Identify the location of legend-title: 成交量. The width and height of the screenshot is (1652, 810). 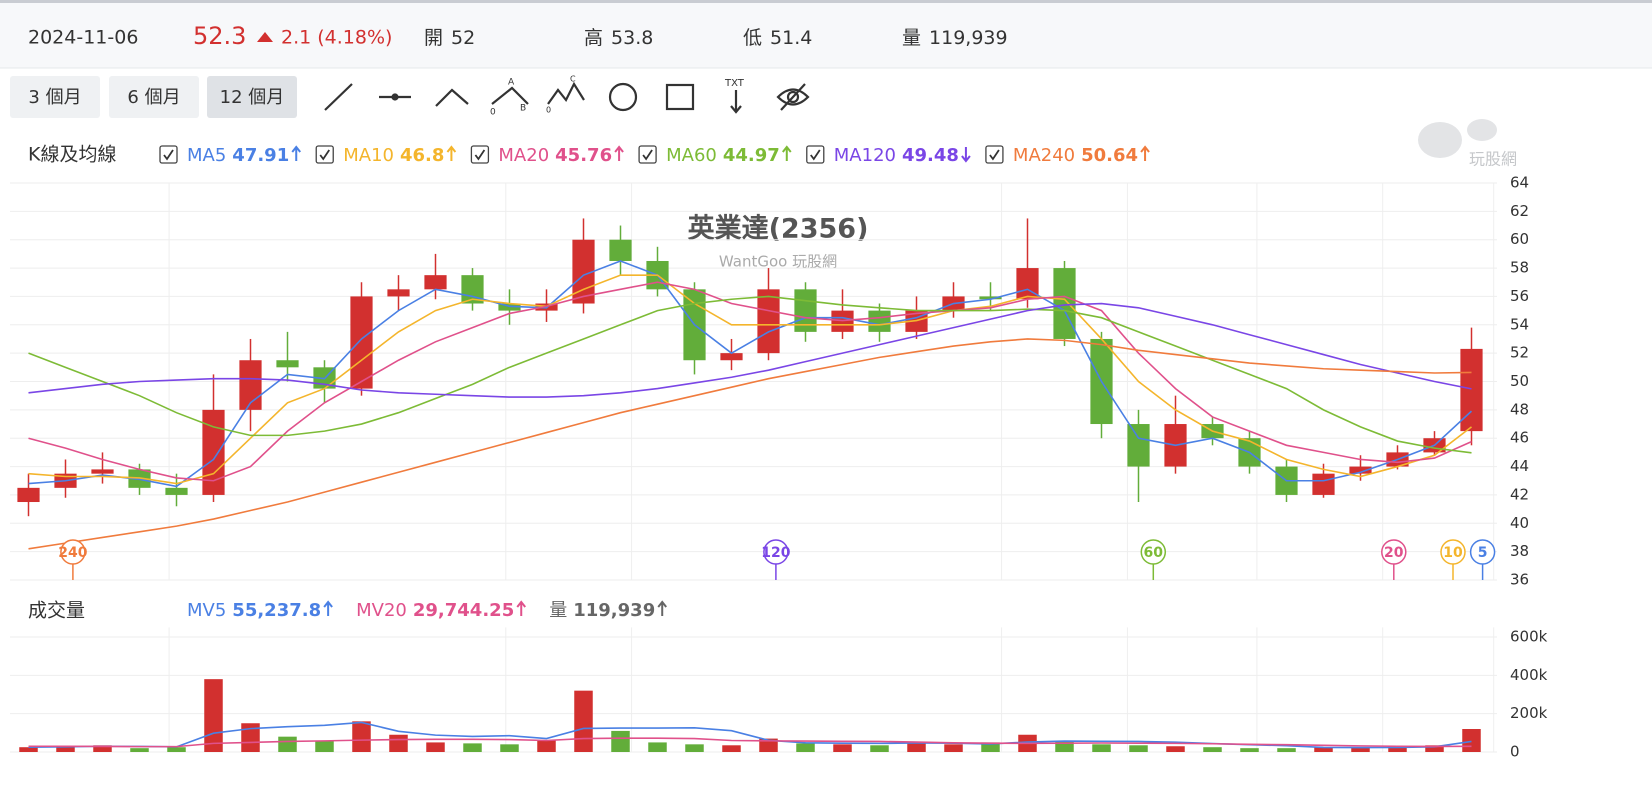
(56, 611).